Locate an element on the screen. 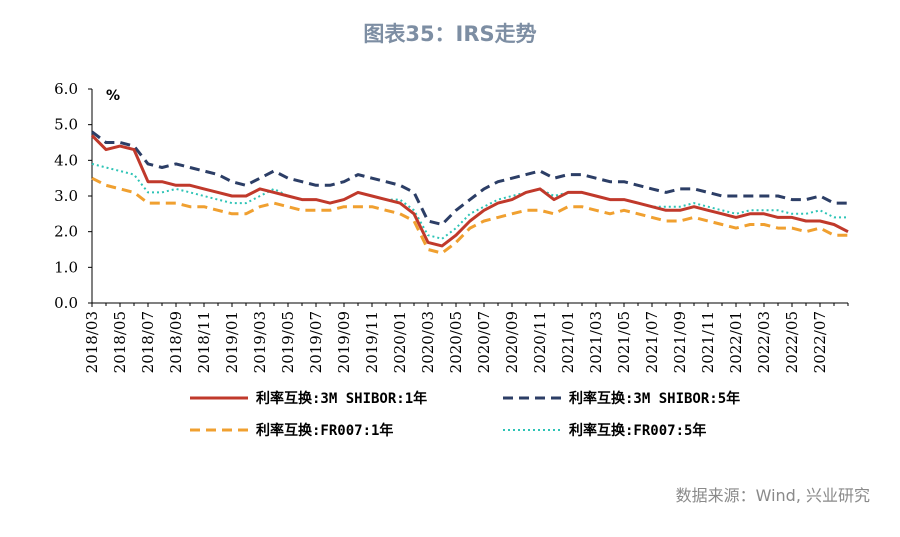  legend-label-1: 利率互换:3M SHIBOR:1年 is located at coordinates (341, 398).